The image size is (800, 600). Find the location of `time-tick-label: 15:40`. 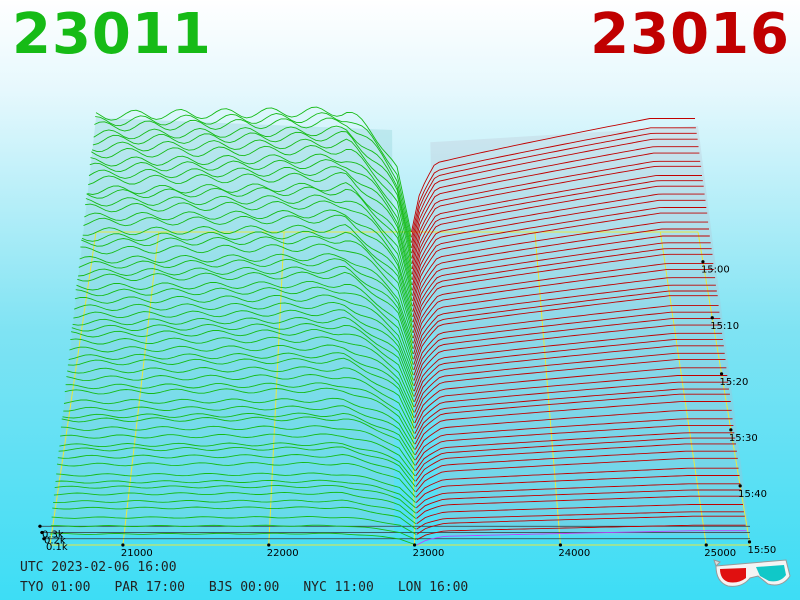

time-tick-label: 15:40 is located at coordinates (752, 494).